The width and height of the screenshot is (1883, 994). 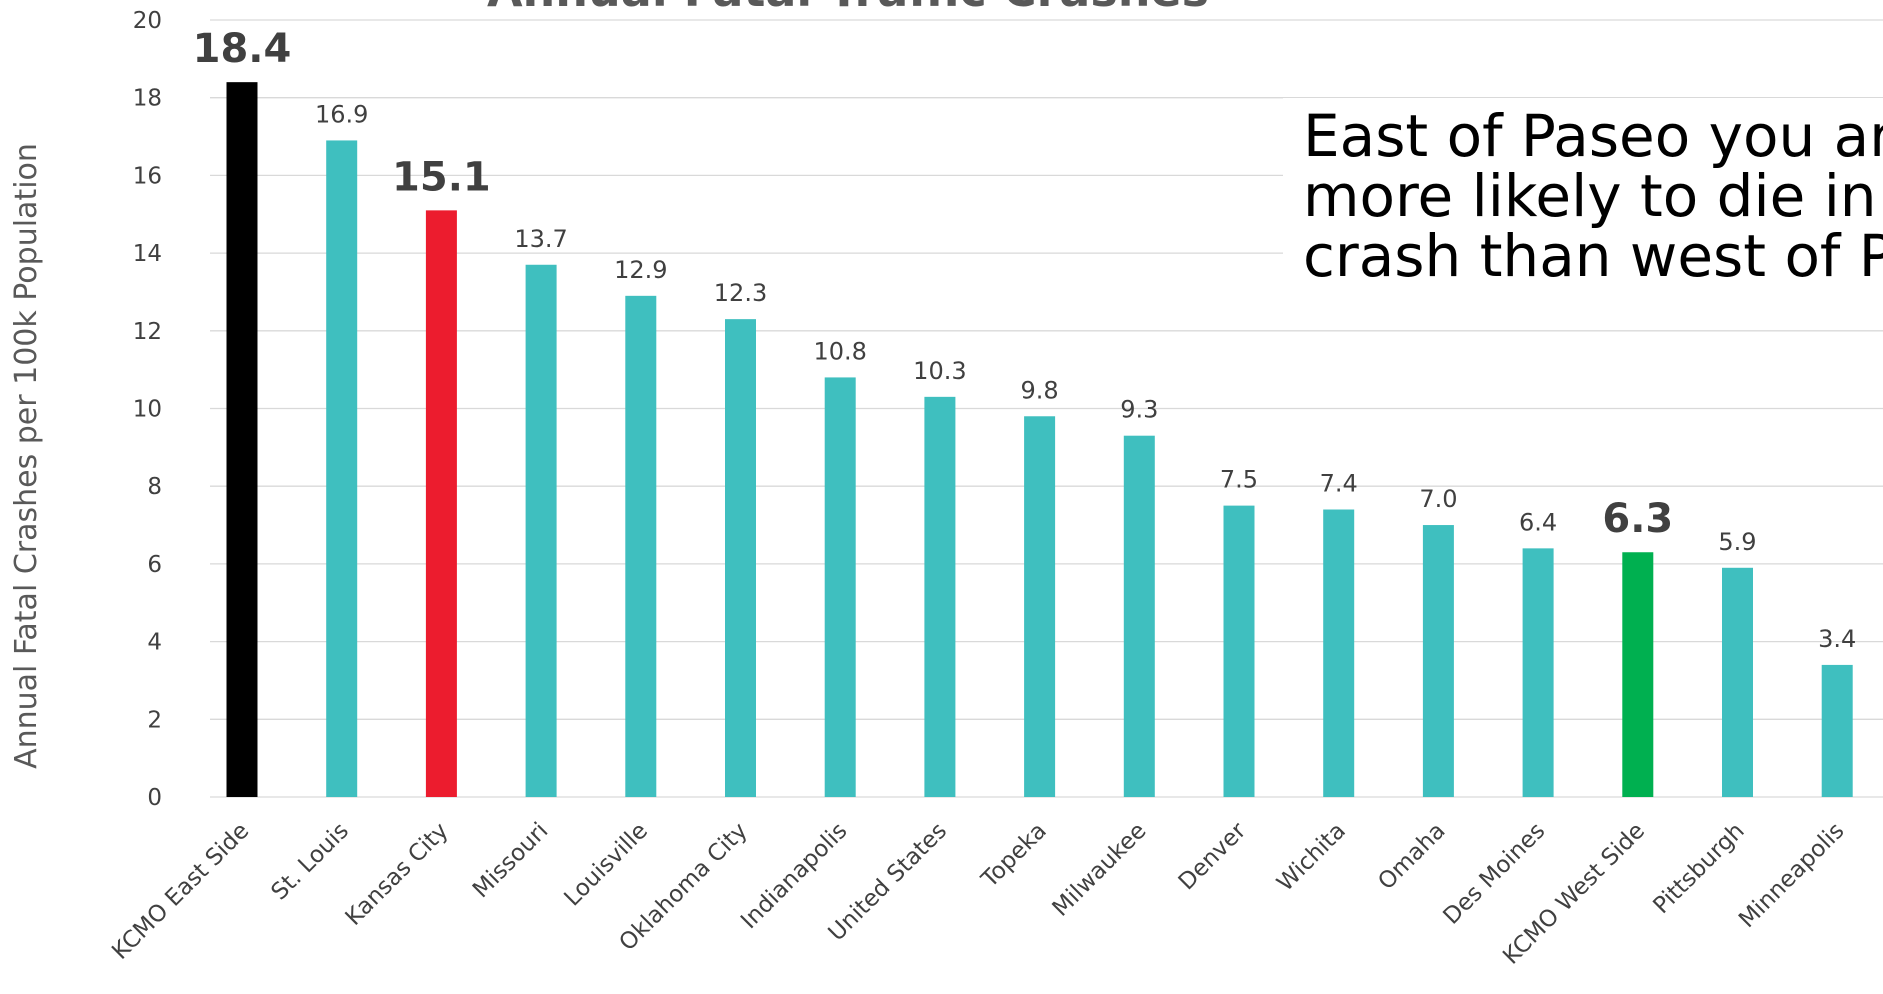 What do you see at coordinates (154, 487) in the screenshot?
I see `y-tick-label: 8` at bounding box center [154, 487].